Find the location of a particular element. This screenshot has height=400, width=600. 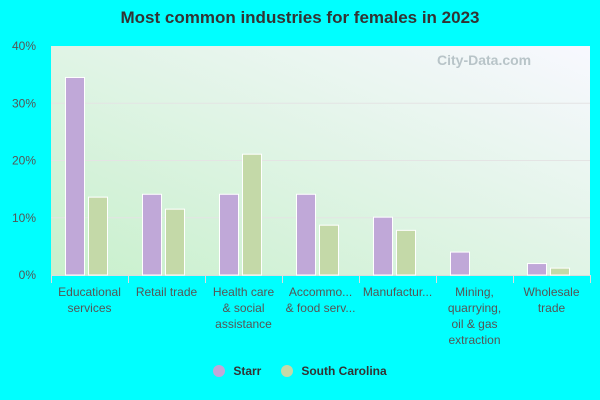

legend-label: Starr is located at coordinates (247, 371).